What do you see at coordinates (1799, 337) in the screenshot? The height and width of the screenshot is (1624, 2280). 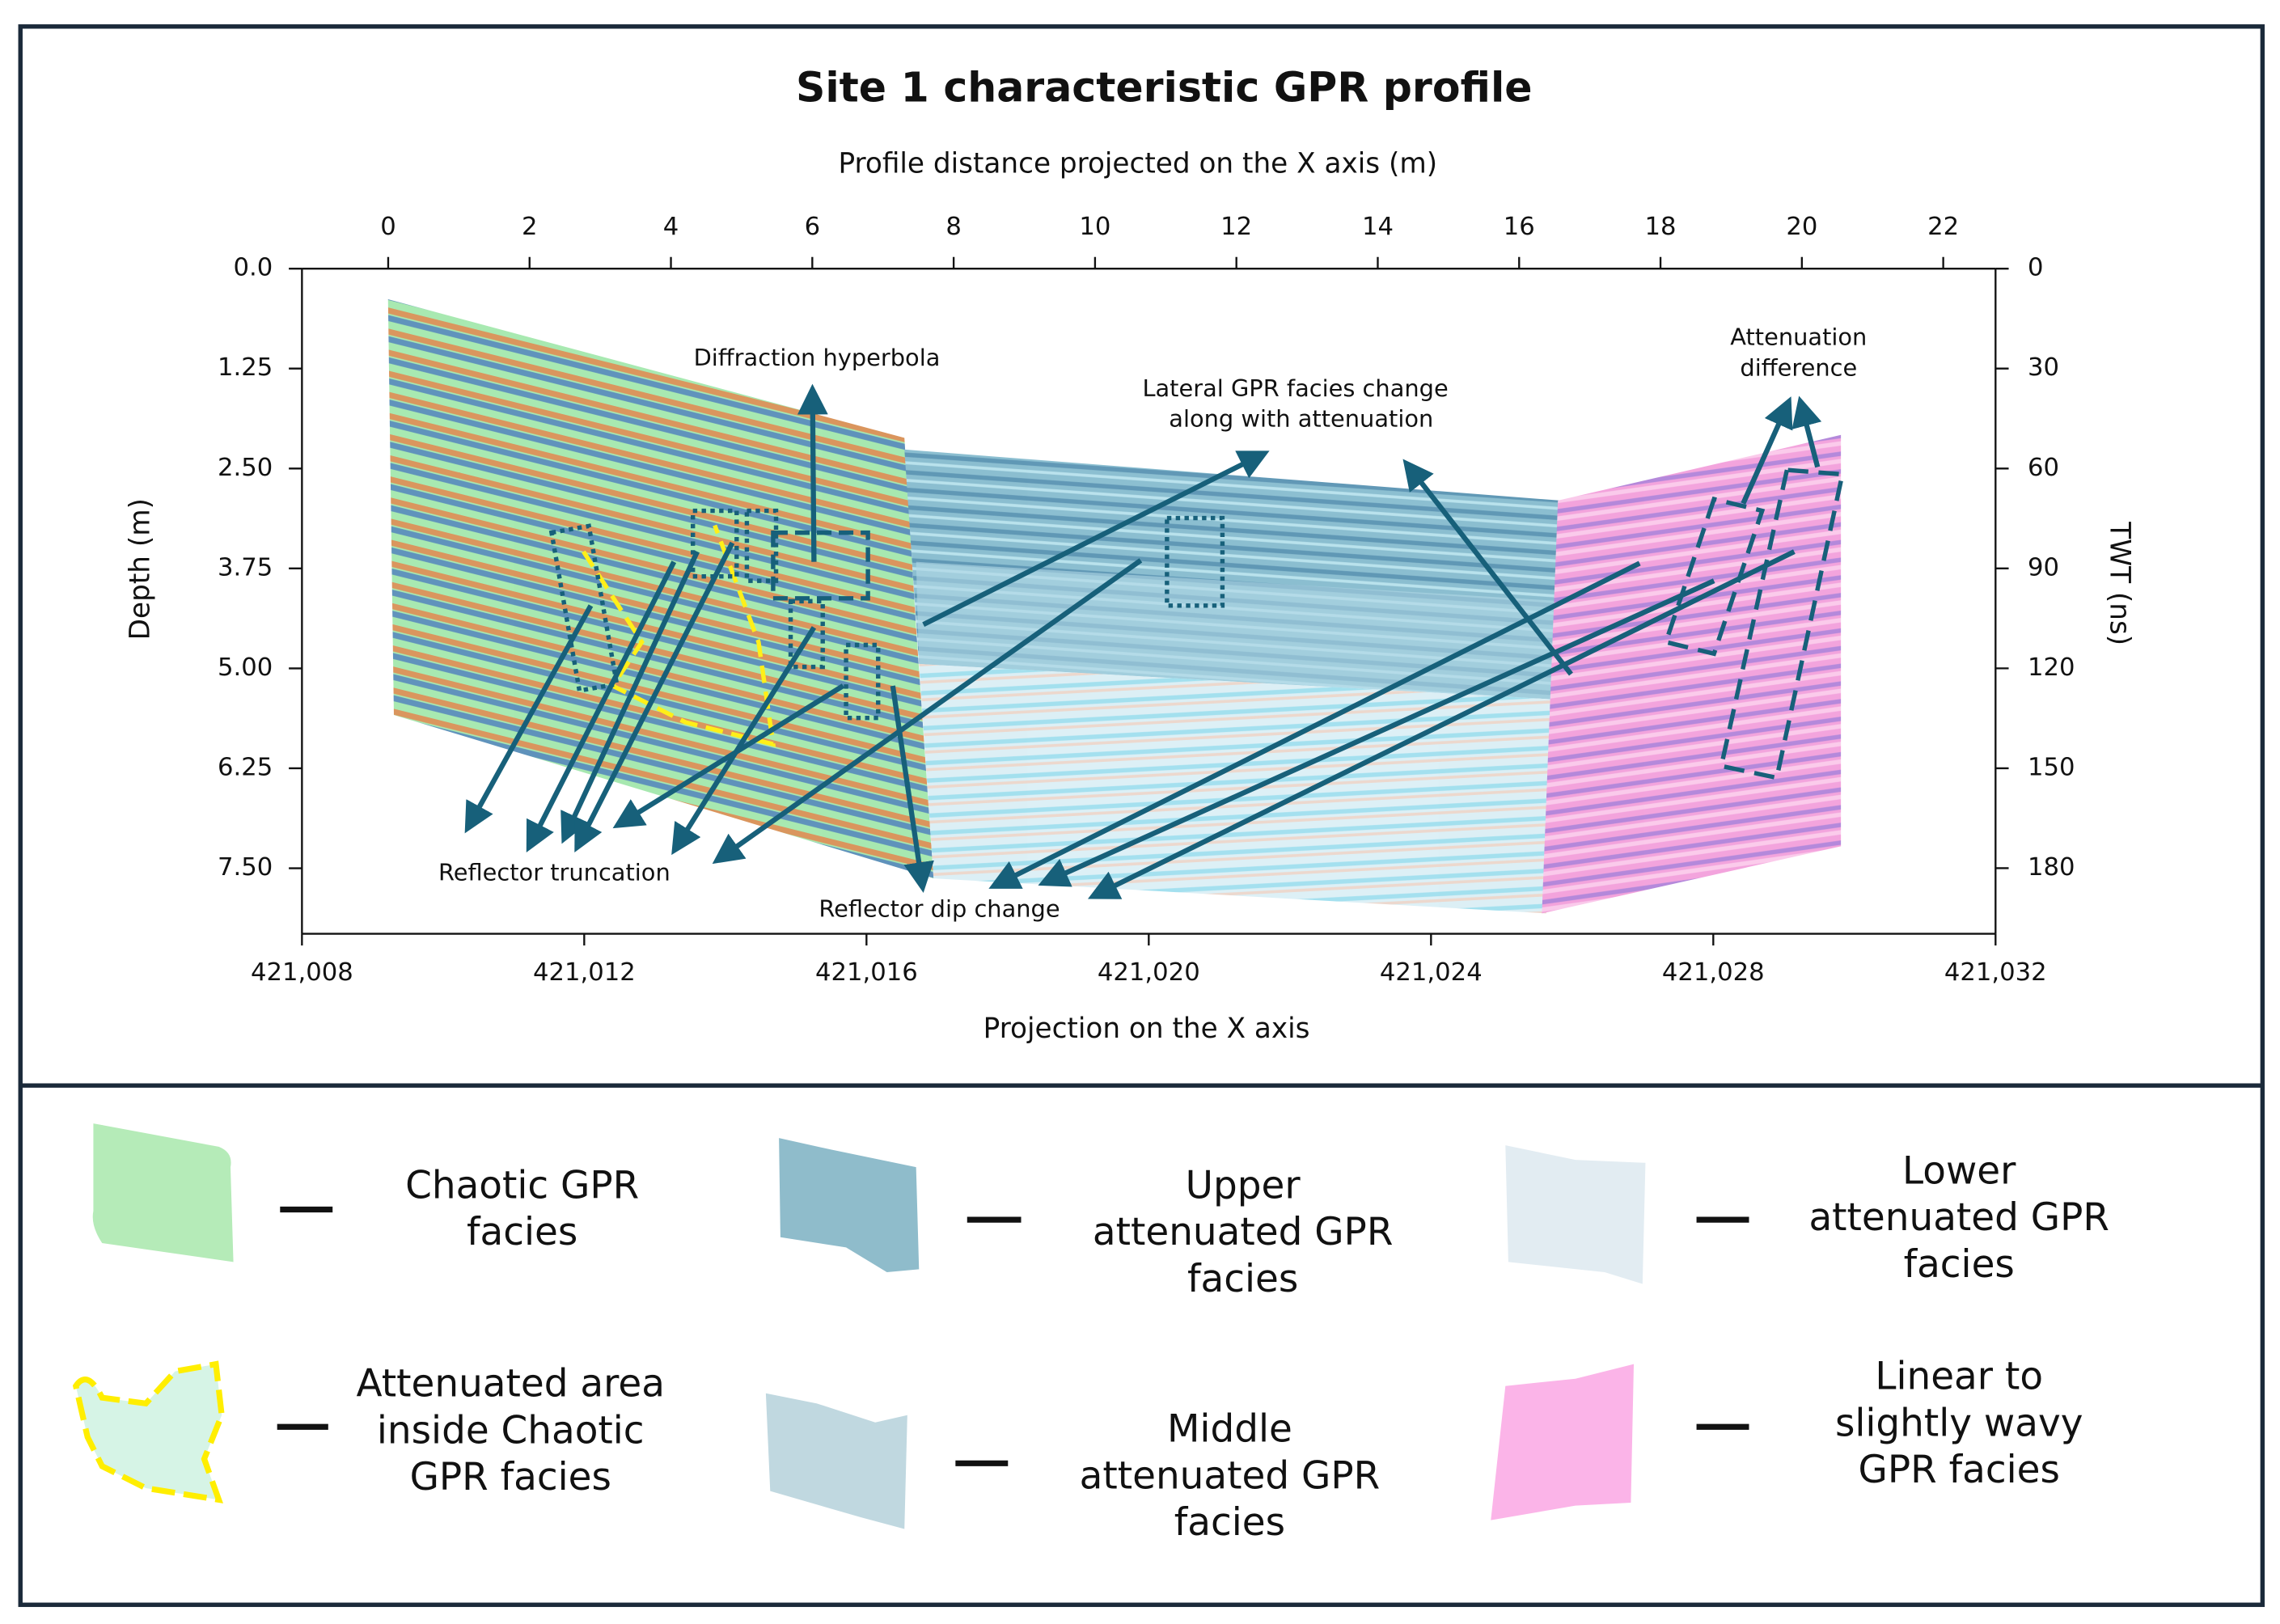 I see `annotation-line: Attenuation` at bounding box center [1799, 337].